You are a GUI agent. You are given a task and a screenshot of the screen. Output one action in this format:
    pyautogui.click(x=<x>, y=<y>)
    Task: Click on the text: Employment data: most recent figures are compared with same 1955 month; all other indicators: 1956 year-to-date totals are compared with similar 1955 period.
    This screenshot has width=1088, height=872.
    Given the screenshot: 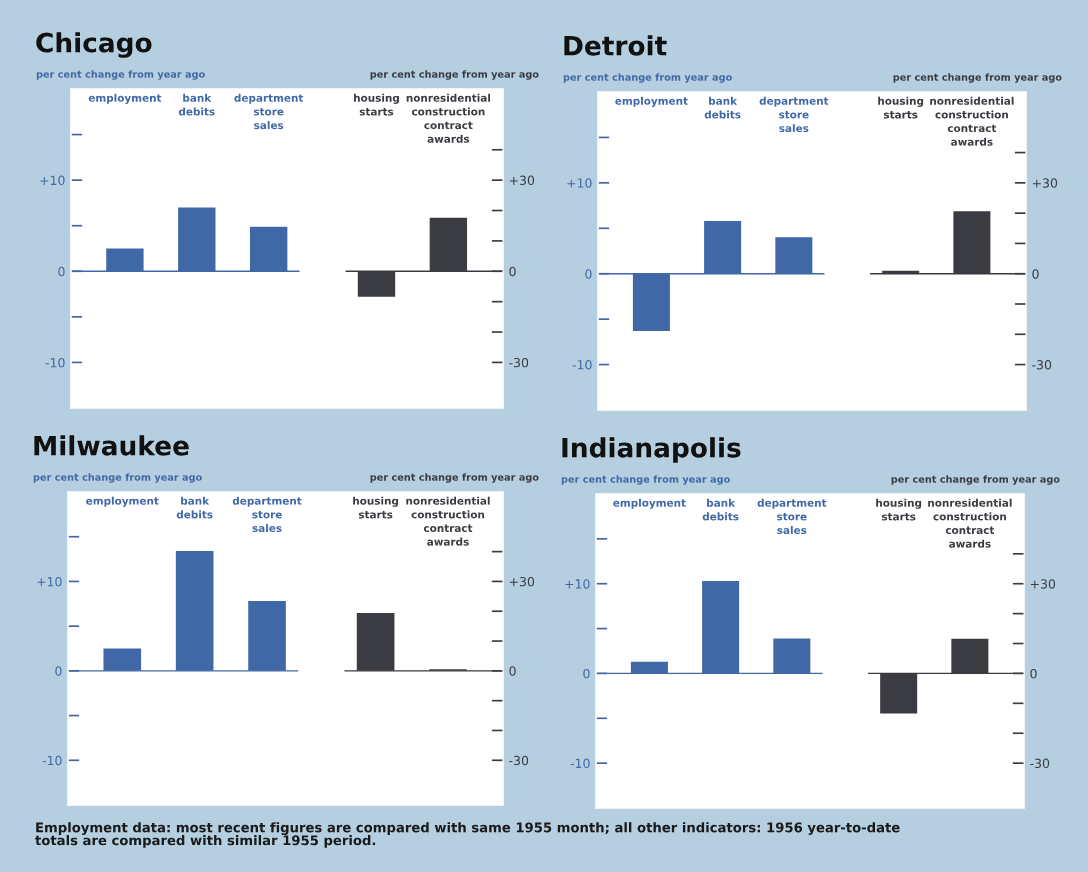 What is the action you would take?
    pyautogui.click(x=467, y=835)
    